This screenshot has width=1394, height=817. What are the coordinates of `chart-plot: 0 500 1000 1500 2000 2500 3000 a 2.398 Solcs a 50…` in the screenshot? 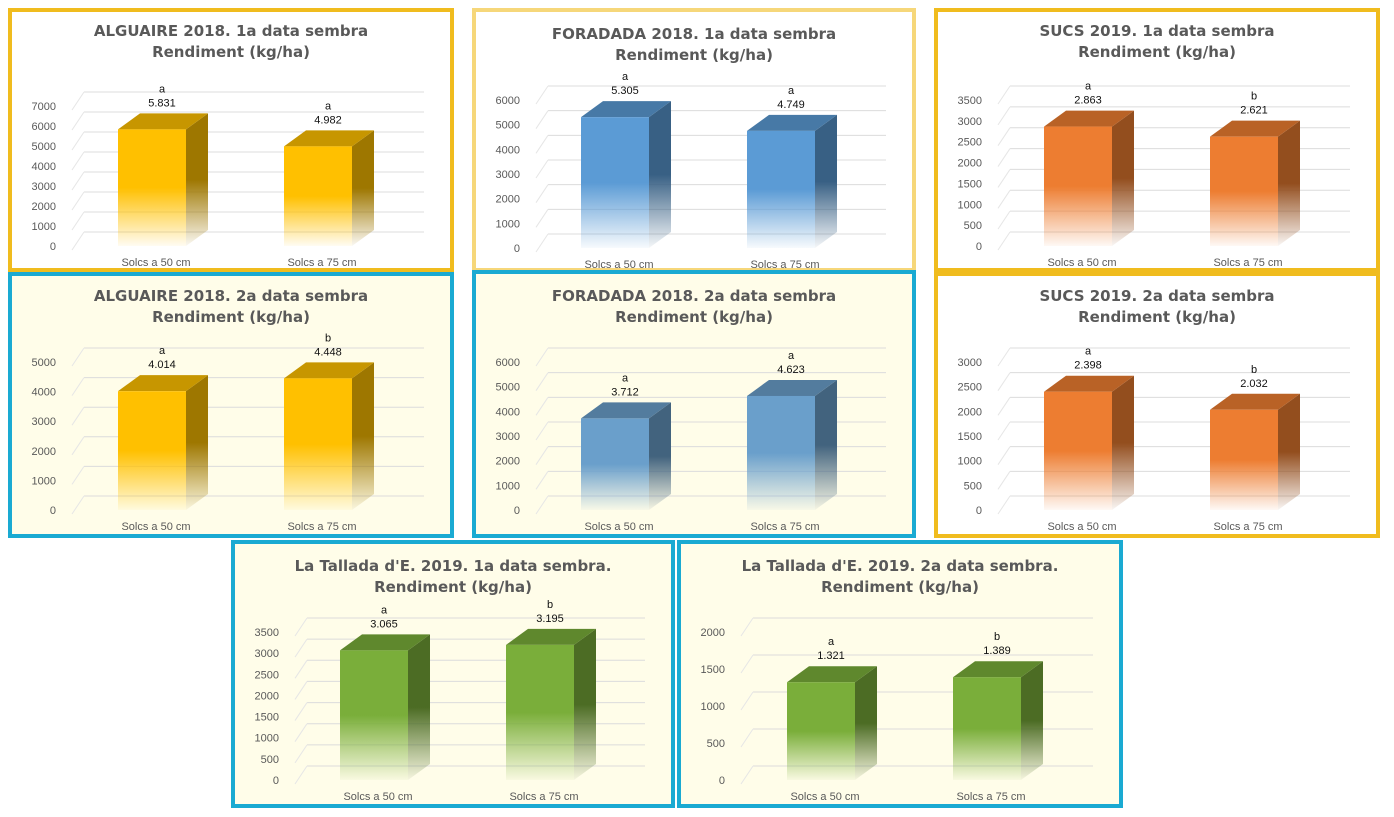 It's located at (1154, 439).